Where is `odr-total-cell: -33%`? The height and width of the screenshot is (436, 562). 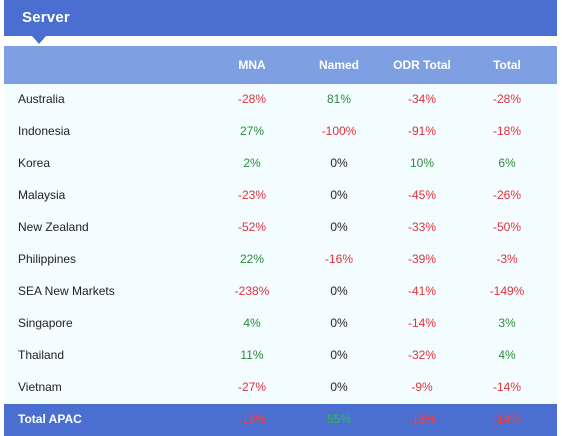 odr-total-cell: -33% is located at coordinates (421, 227).